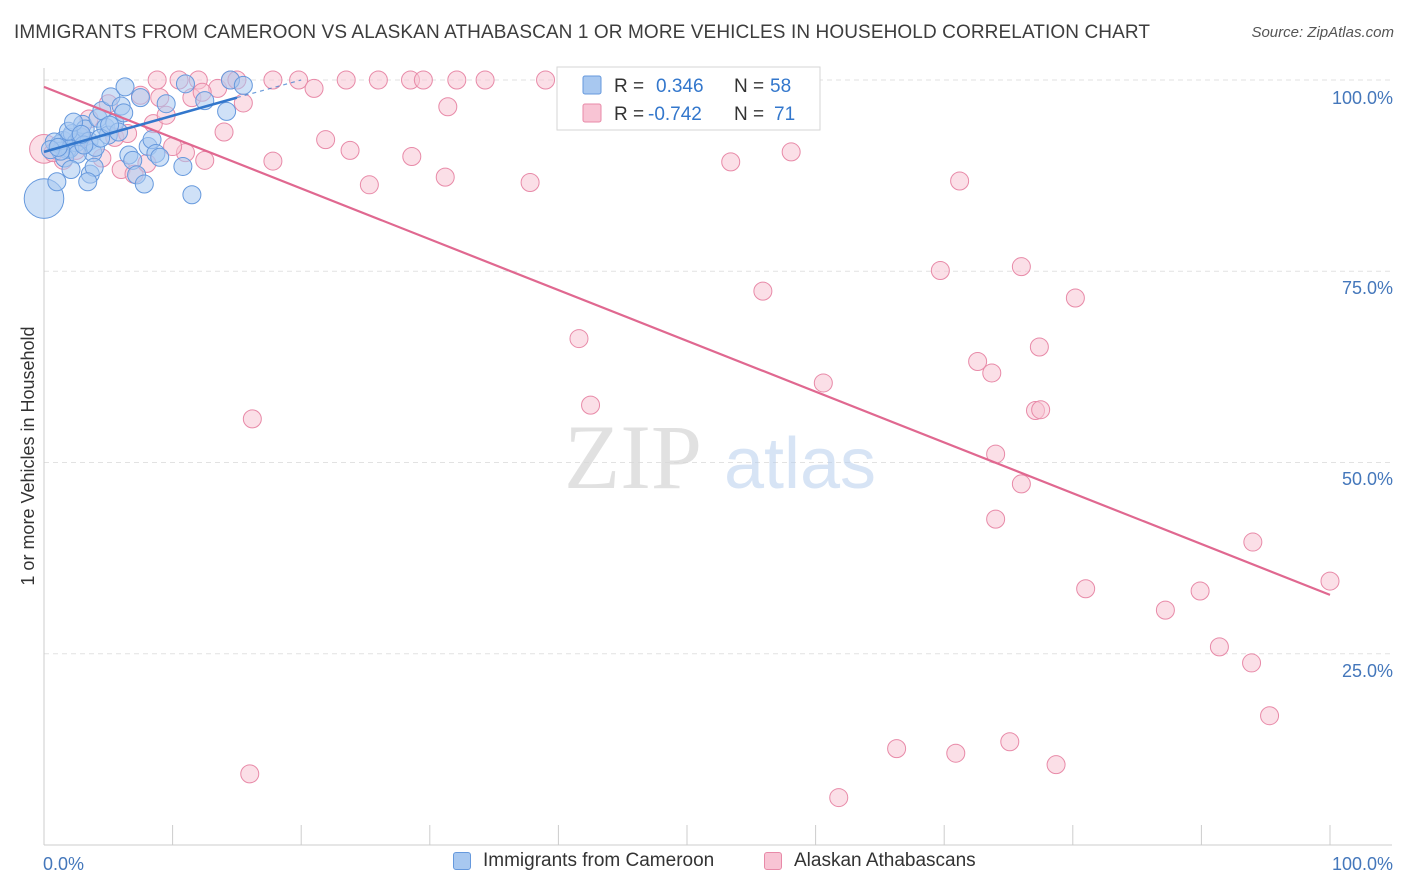  What do you see at coordinates (1367, 671) in the screenshot?
I see `y-tick-label-25: 25.0%` at bounding box center [1367, 671].